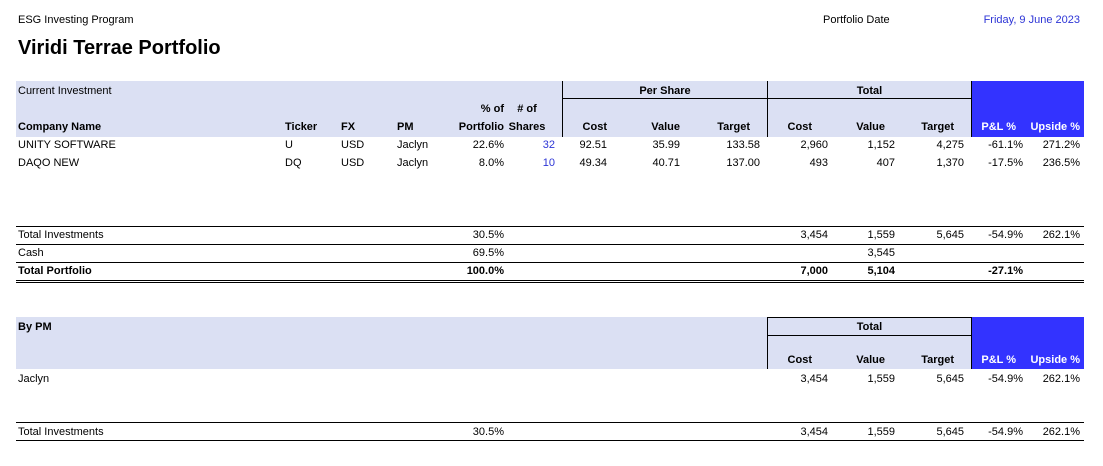  I want to click on by-pm-total-label: Total Investments, so click(61, 432).